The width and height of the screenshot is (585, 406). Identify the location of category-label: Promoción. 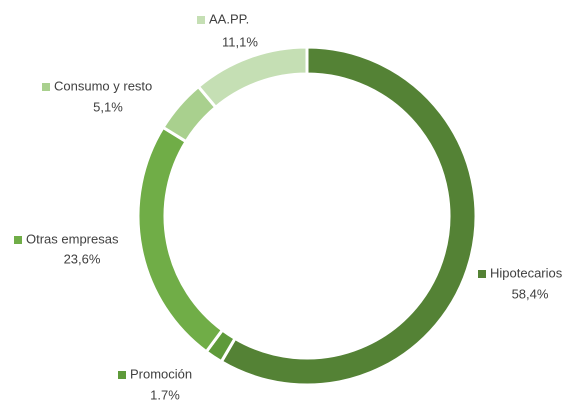
(161, 373).